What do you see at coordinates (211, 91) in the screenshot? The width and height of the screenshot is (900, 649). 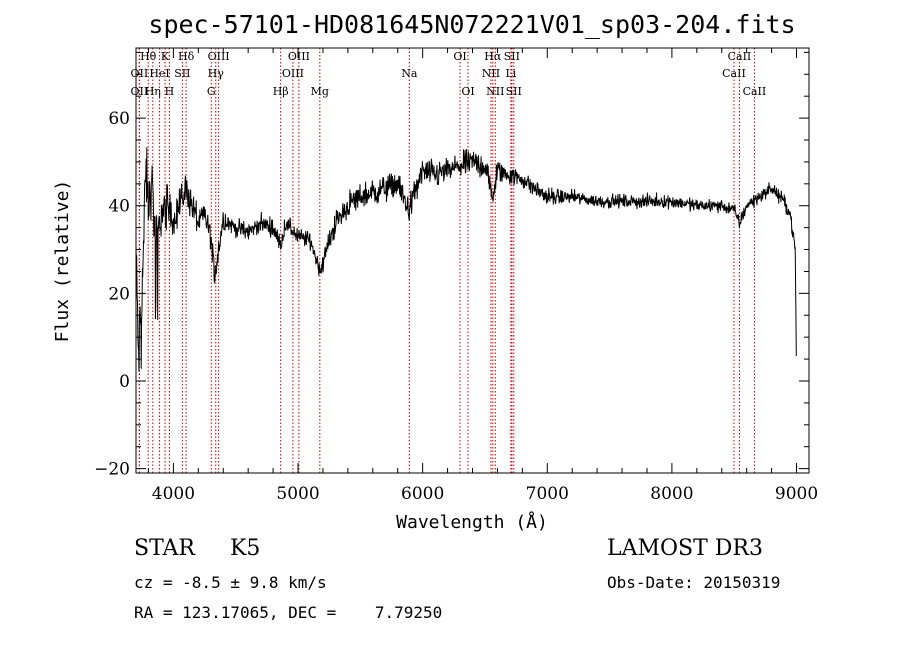 I see `spectral-line-label: G` at bounding box center [211, 91].